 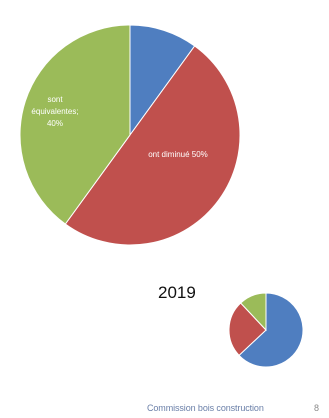 I want to click on pie-main-slice-label-1: ont diminué 50%, so click(x=178, y=154).